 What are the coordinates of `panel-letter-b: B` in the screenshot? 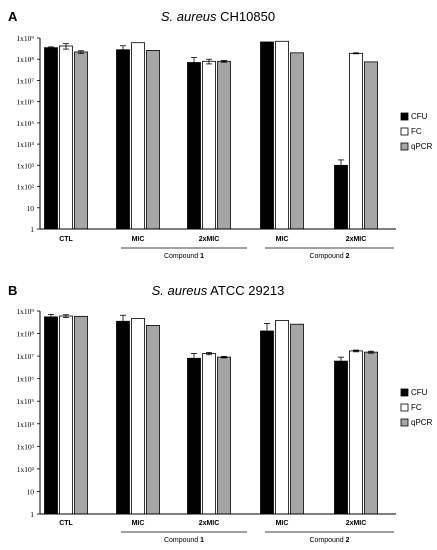 It's located at (12, 290).